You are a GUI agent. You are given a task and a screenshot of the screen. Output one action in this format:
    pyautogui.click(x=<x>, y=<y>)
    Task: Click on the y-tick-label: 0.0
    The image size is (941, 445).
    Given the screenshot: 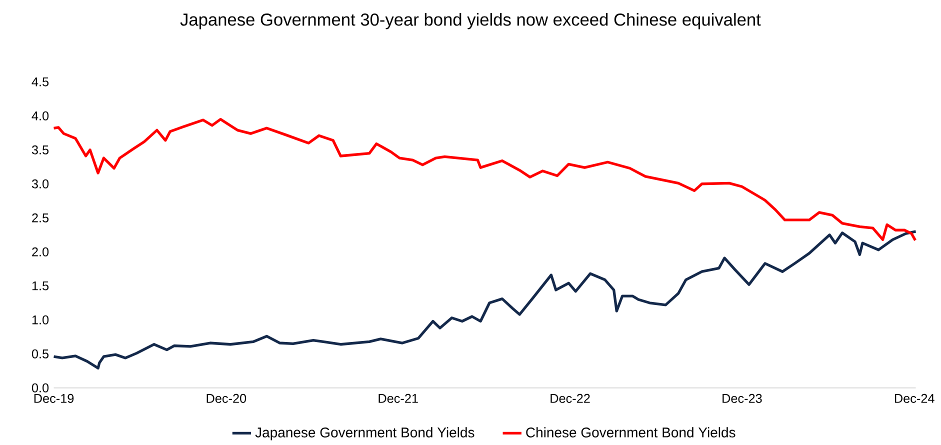 What is the action you would take?
    pyautogui.click(x=40, y=388)
    